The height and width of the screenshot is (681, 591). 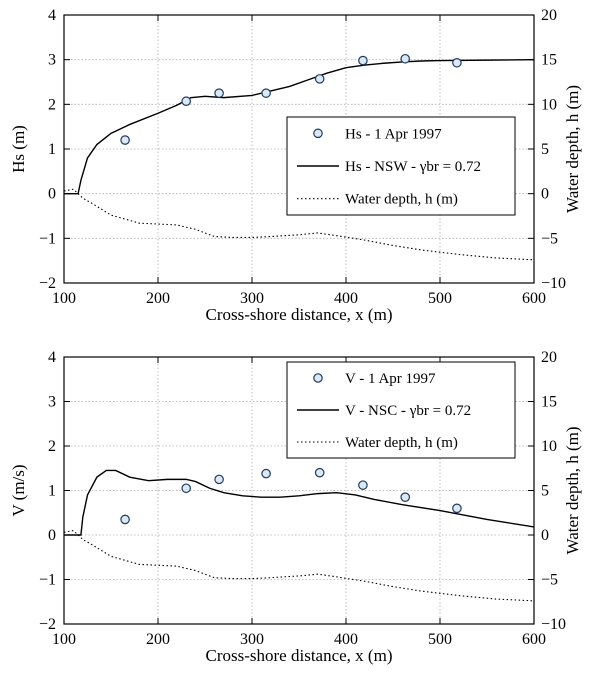 What do you see at coordinates (390, 379) in the screenshot?
I see `legend-label-observed: V - 1 Apr 1997` at bounding box center [390, 379].